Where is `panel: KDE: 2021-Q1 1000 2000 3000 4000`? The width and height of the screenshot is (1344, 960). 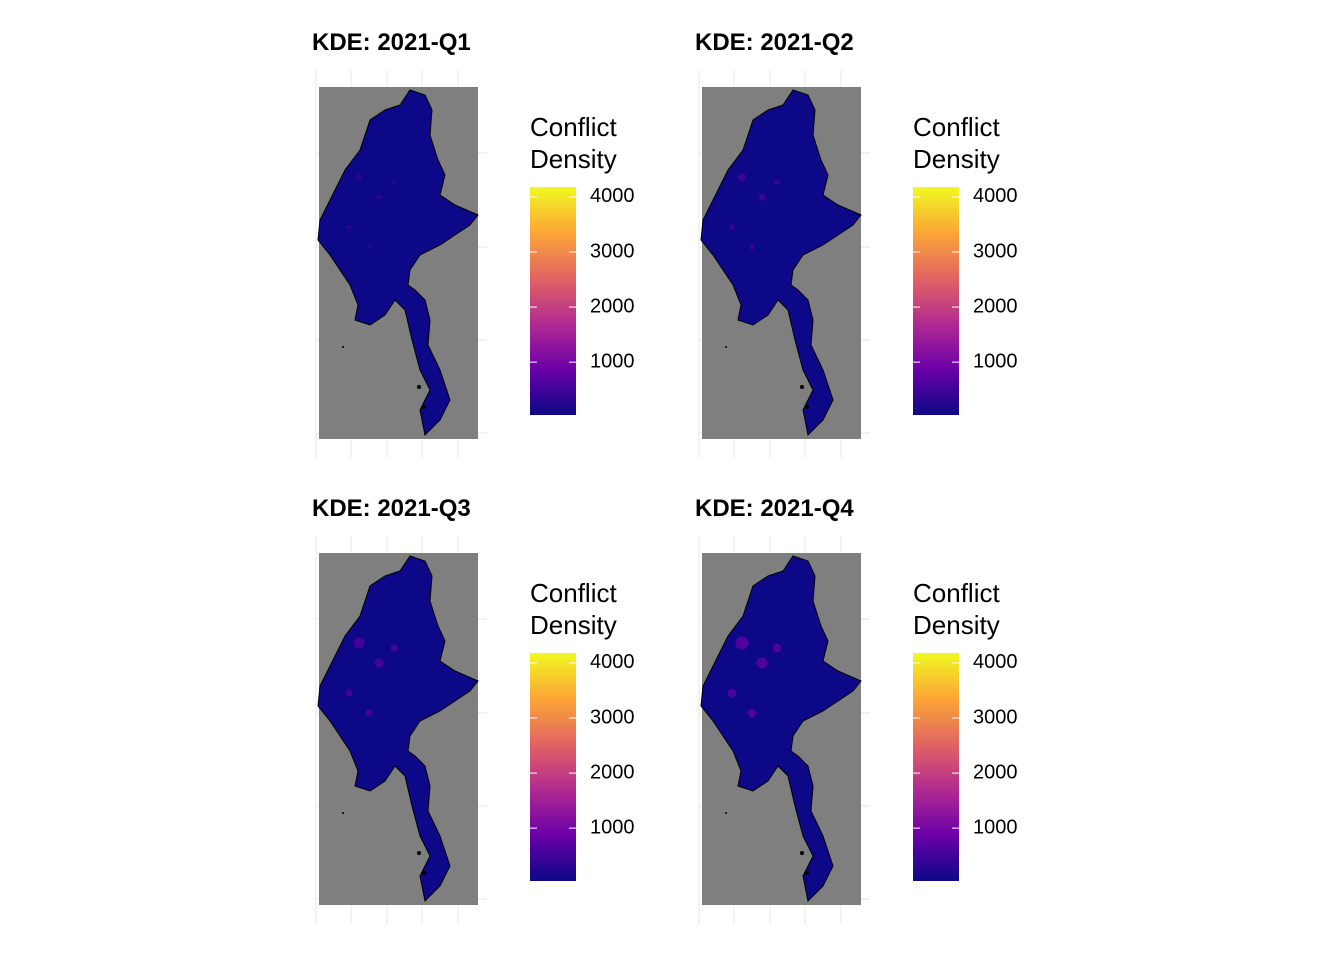 panel: KDE: 2021-Q1 1000 2000 3000 4000 is located at coordinates (473, 243).